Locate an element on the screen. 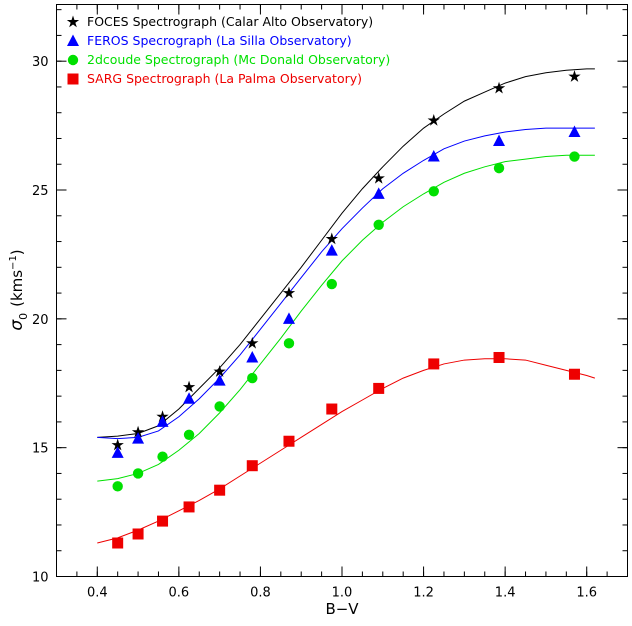  x-tick-label: 1.2 is located at coordinates (423, 593).